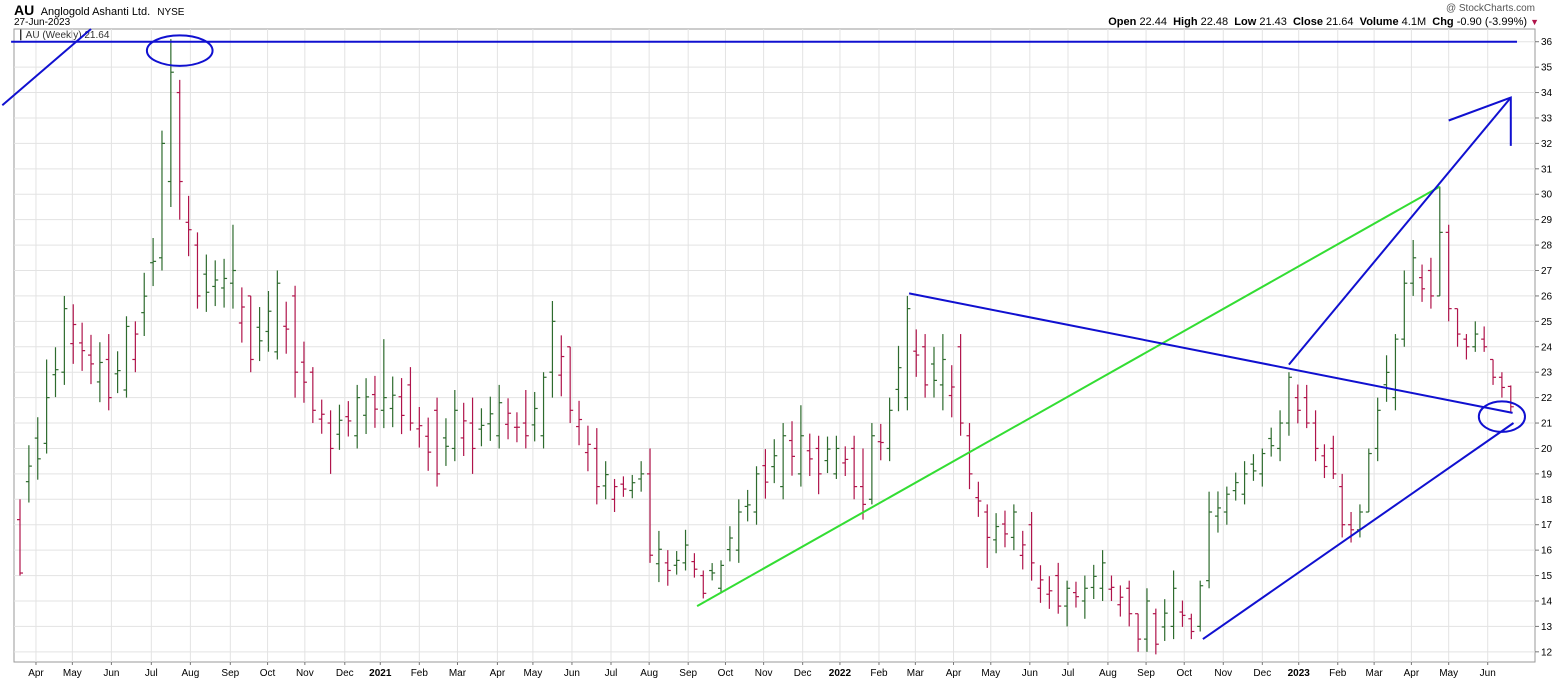 The height and width of the screenshot is (681, 1565). Describe the element at coordinates (840, 673) in the screenshot. I see `x-tick-label: 2022` at that location.